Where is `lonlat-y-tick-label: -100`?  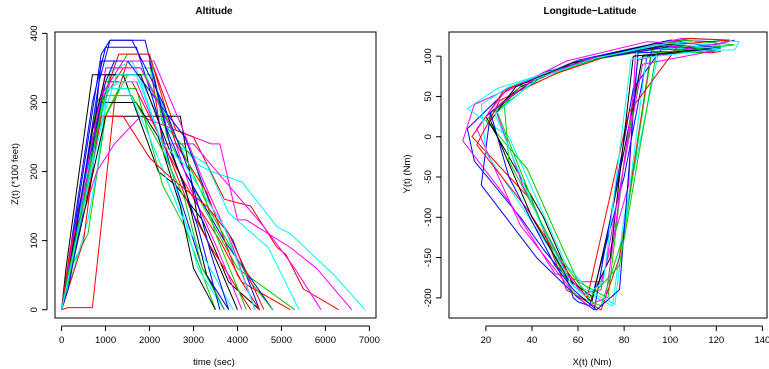
lonlat-y-tick-label: -100 is located at coordinates (428, 217).